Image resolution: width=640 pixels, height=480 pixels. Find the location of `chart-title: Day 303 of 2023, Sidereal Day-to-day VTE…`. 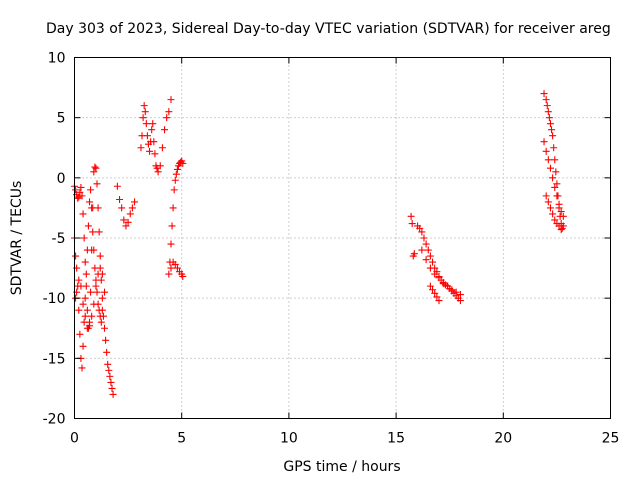

chart-title: Day 303 of 2023, Sidereal Day-to-day VTE… is located at coordinates (328, 29).